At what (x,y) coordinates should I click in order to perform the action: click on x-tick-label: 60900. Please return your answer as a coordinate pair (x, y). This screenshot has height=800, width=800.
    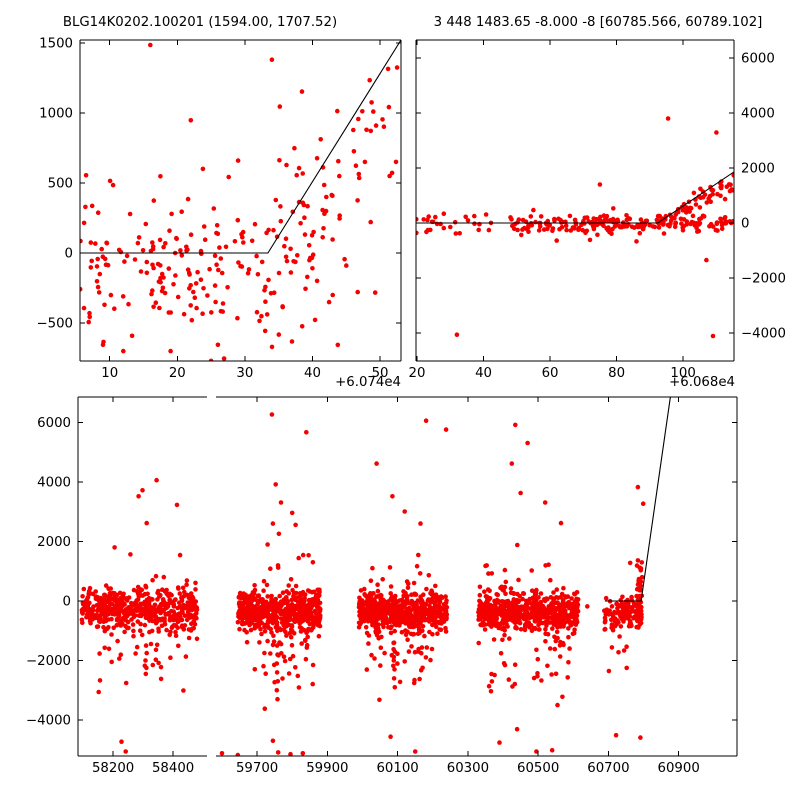
    Looking at the image, I should click on (679, 768).